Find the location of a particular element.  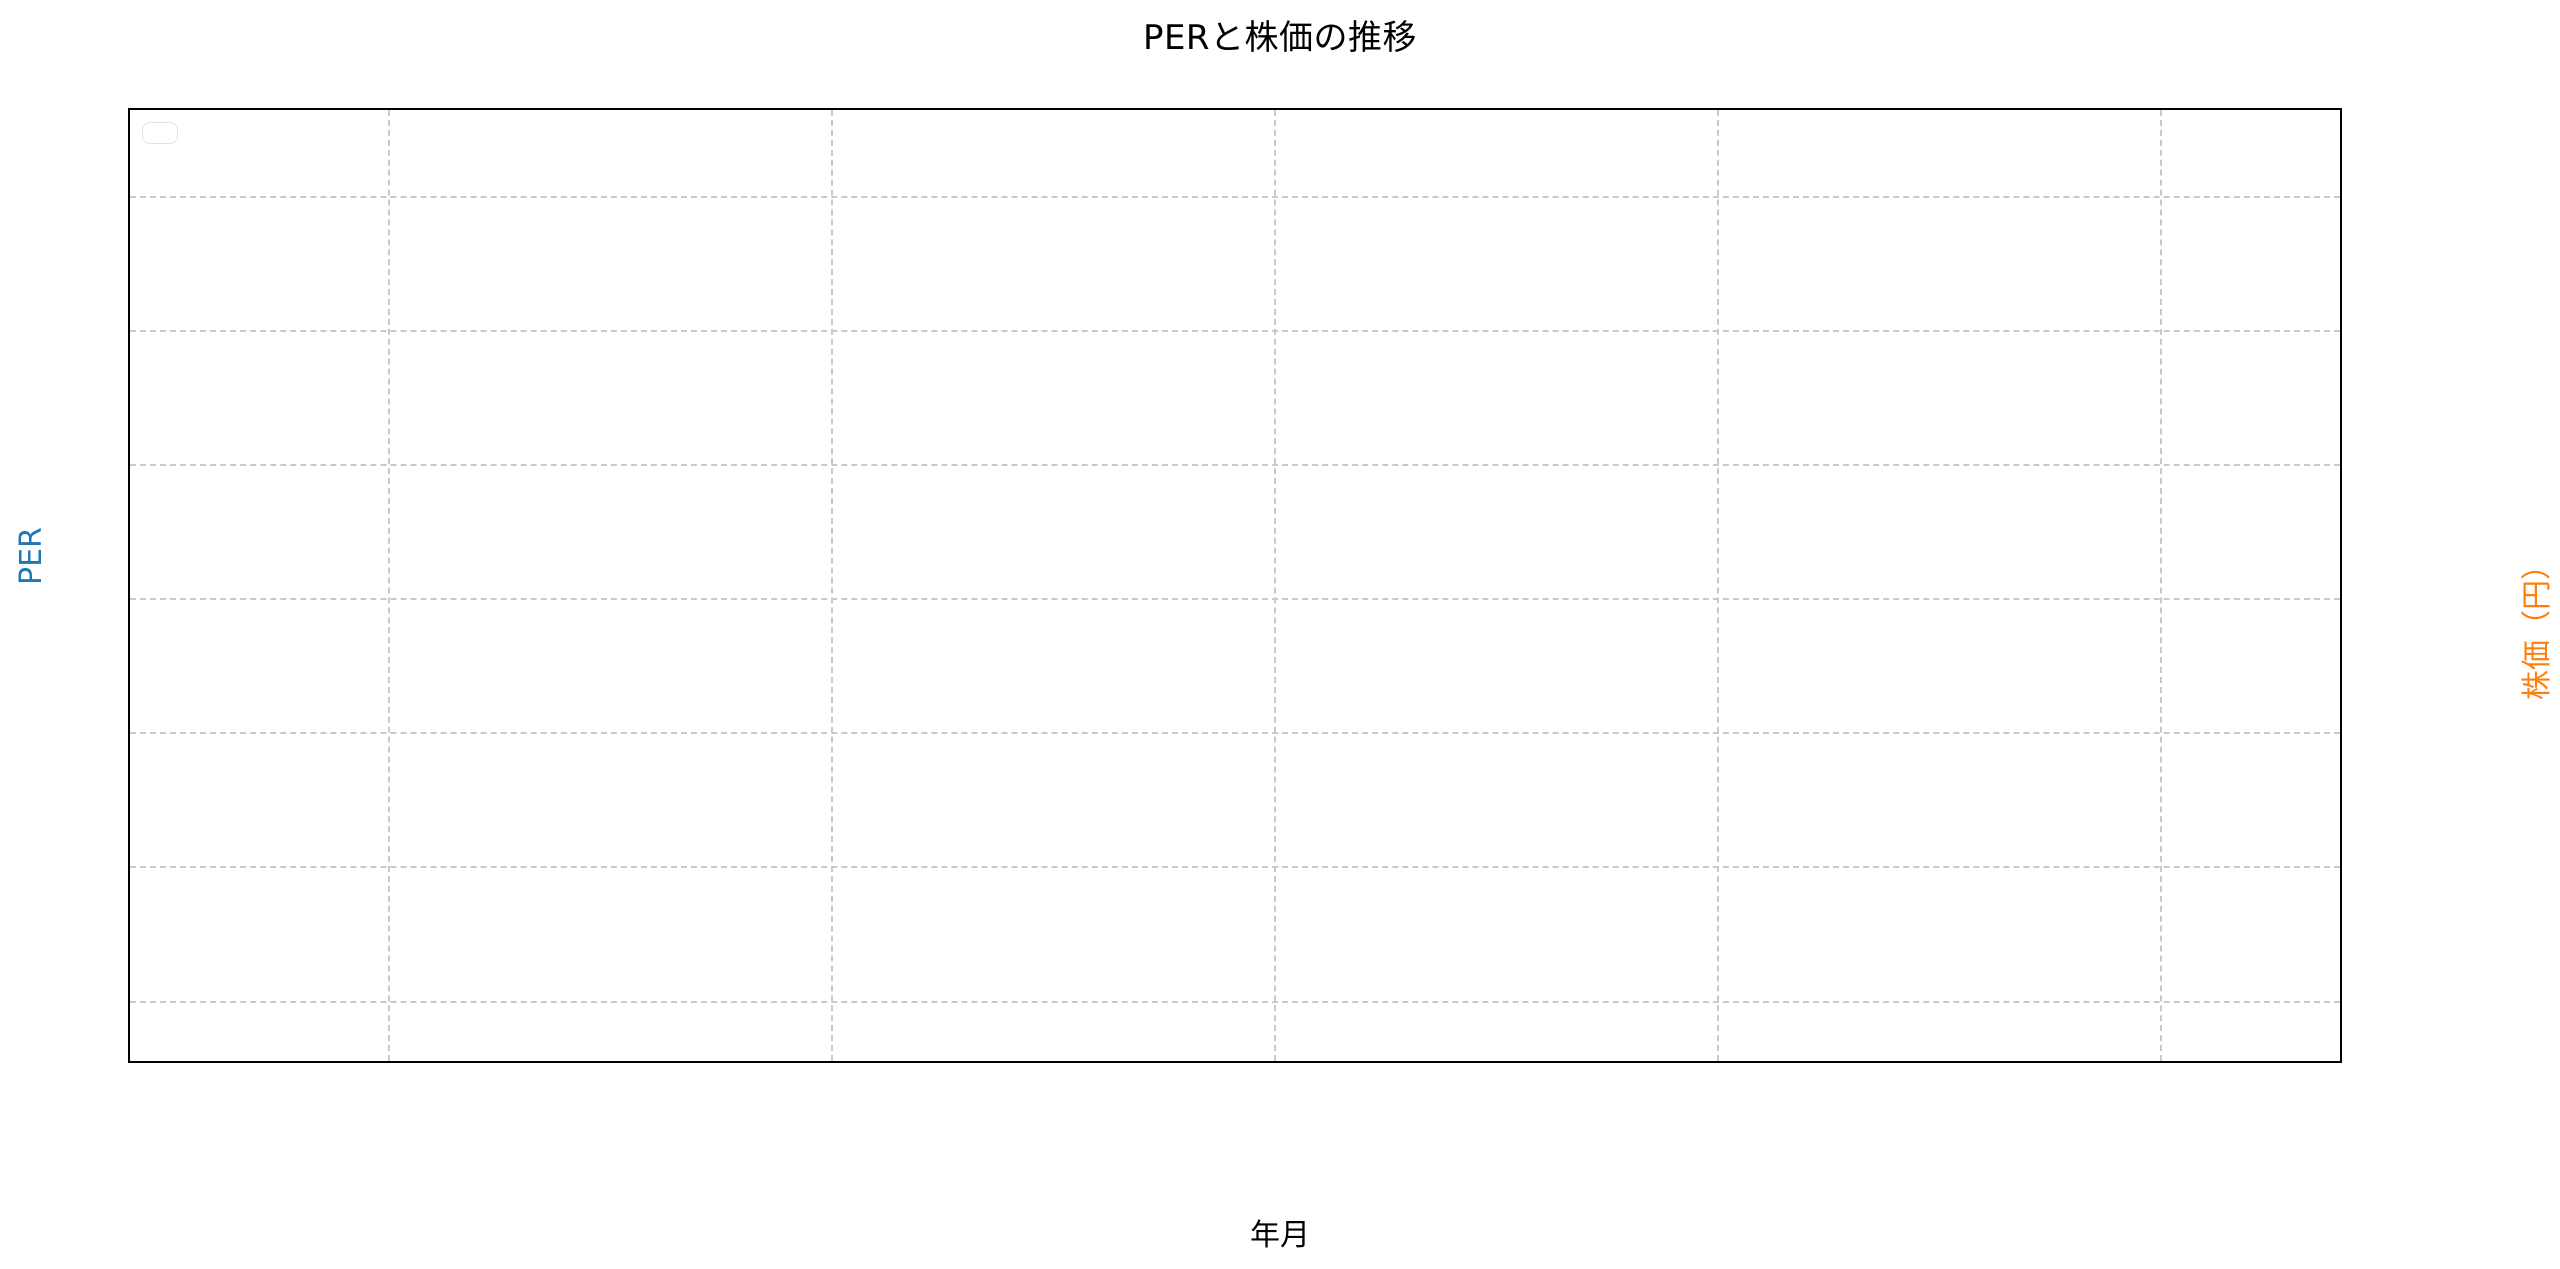

x-axis-label: 年月 is located at coordinates (1280, 1235).